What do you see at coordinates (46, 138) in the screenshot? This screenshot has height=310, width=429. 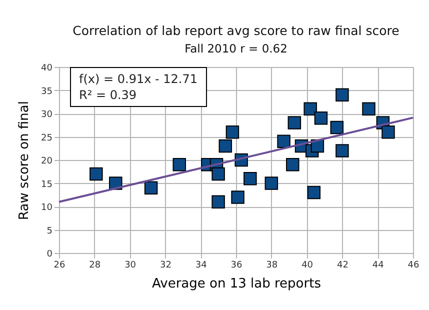 I see `y-tick-label: 25` at bounding box center [46, 138].